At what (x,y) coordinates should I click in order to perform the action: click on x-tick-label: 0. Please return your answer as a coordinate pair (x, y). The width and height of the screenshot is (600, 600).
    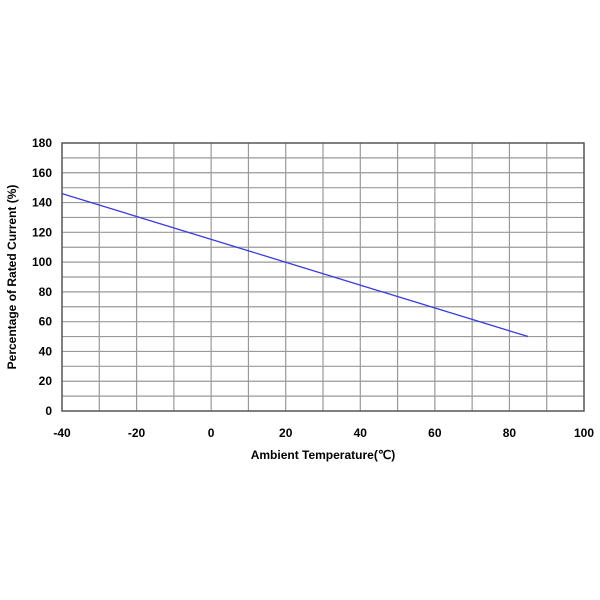
    Looking at the image, I should click on (211, 433).